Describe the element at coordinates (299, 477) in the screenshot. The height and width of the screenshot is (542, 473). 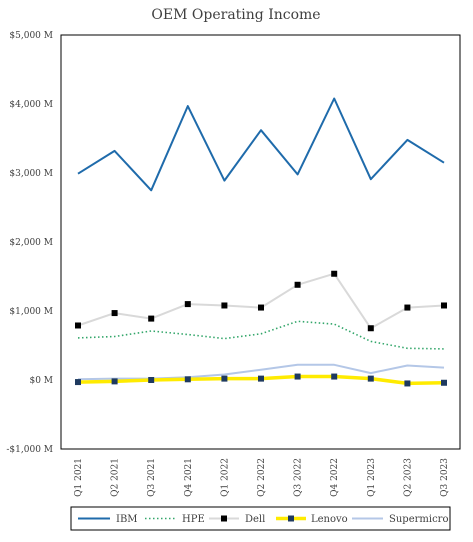
I see `x-tick-label: Q3 2022` at that location.